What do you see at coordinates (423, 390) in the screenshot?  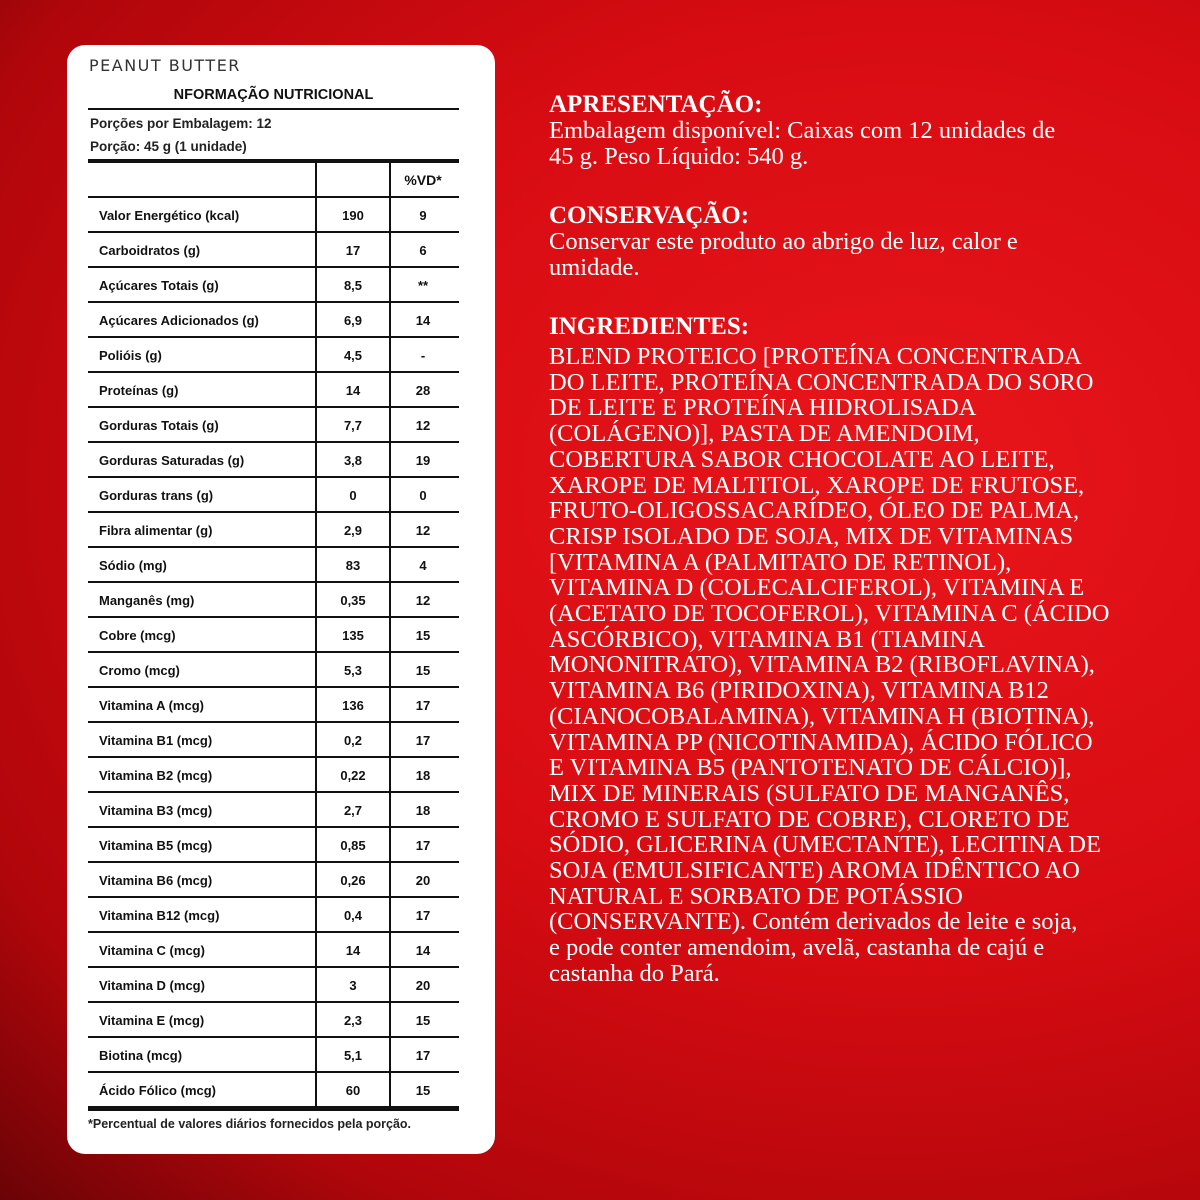 I see `nutrient-daily-value: 28` at bounding box center [423, 390].